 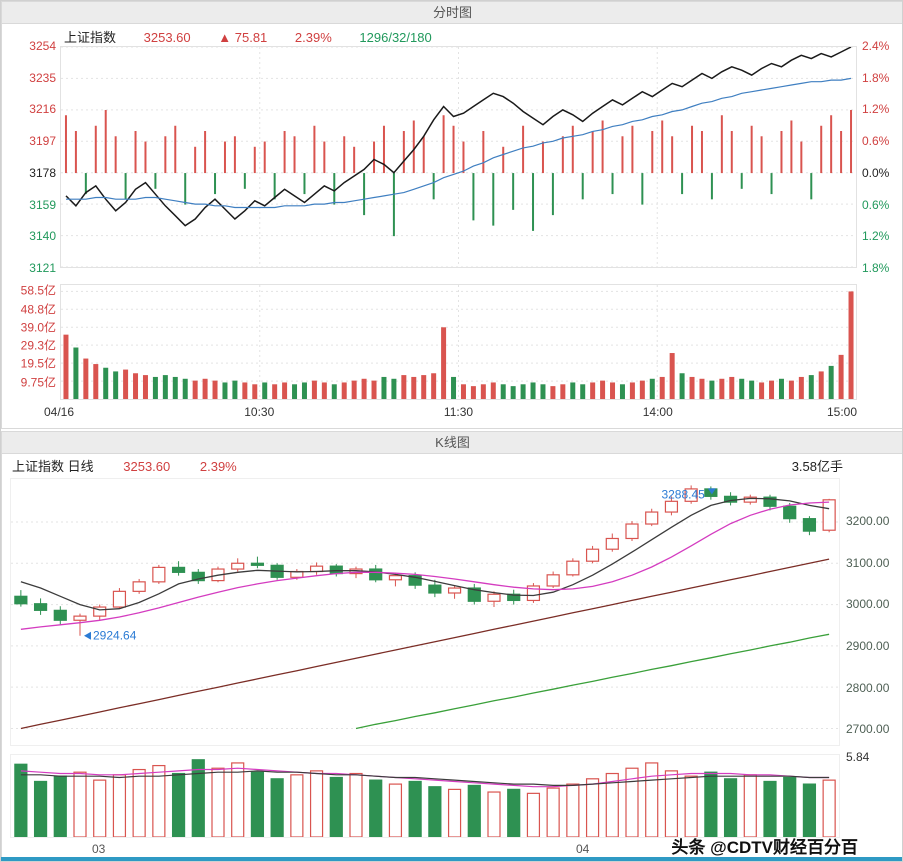 What do you see at coordinates (841, 412) in the screenshot?
I see `x-axis-label: 15:00` at bounding box center [841, 412].